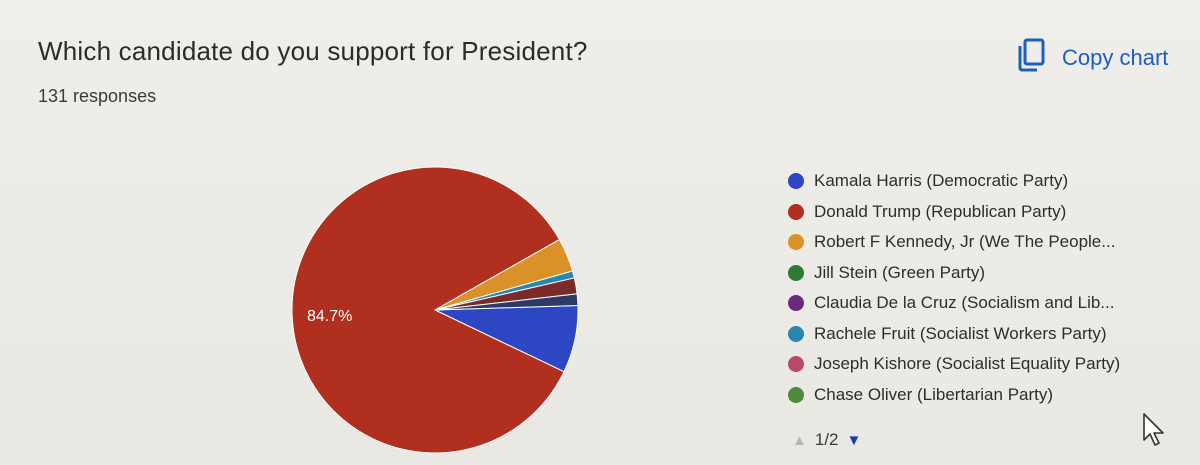 The height and width of the screenshot is (465, 1200). What do you see at coordinates (799, 440) in the screenshot?
I see `triangle-up-icon: ▲` at bounding box center [799, 440].